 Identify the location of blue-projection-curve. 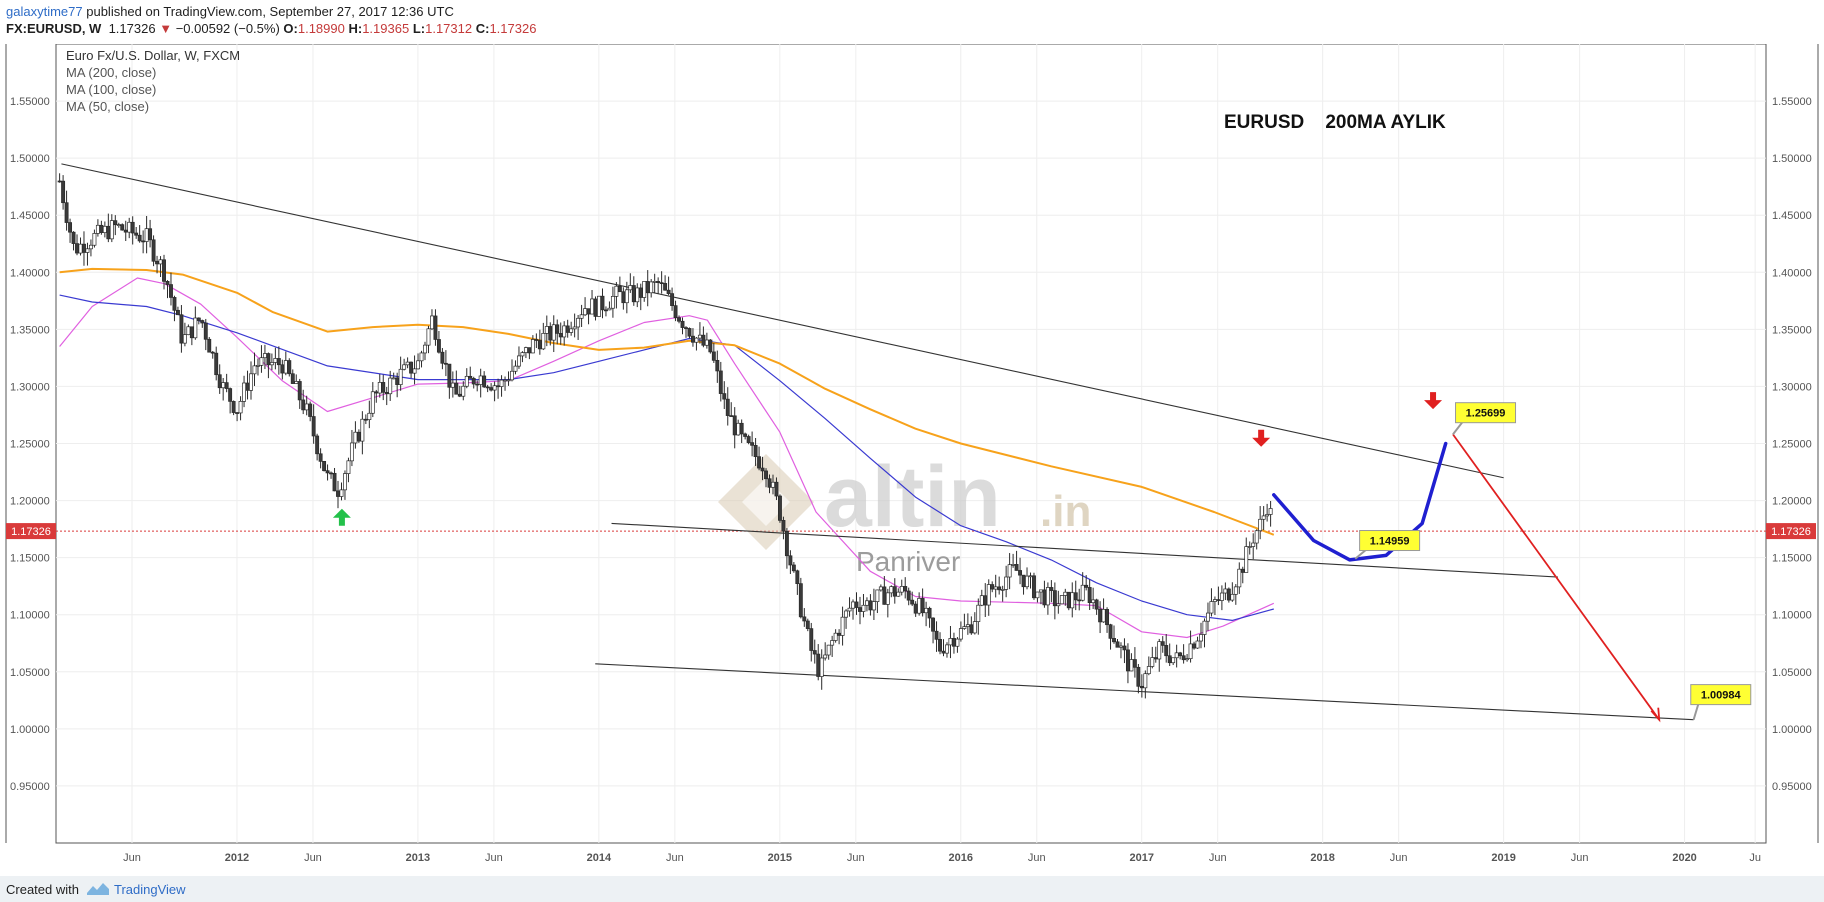
(1360, 501).